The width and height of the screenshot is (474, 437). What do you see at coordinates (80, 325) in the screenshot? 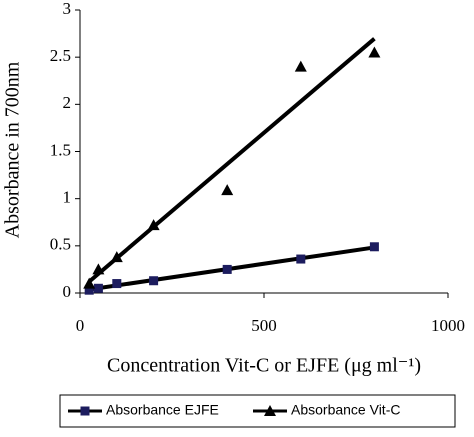
I see `x-tick-label: 0` at bounding box center [80, 325].